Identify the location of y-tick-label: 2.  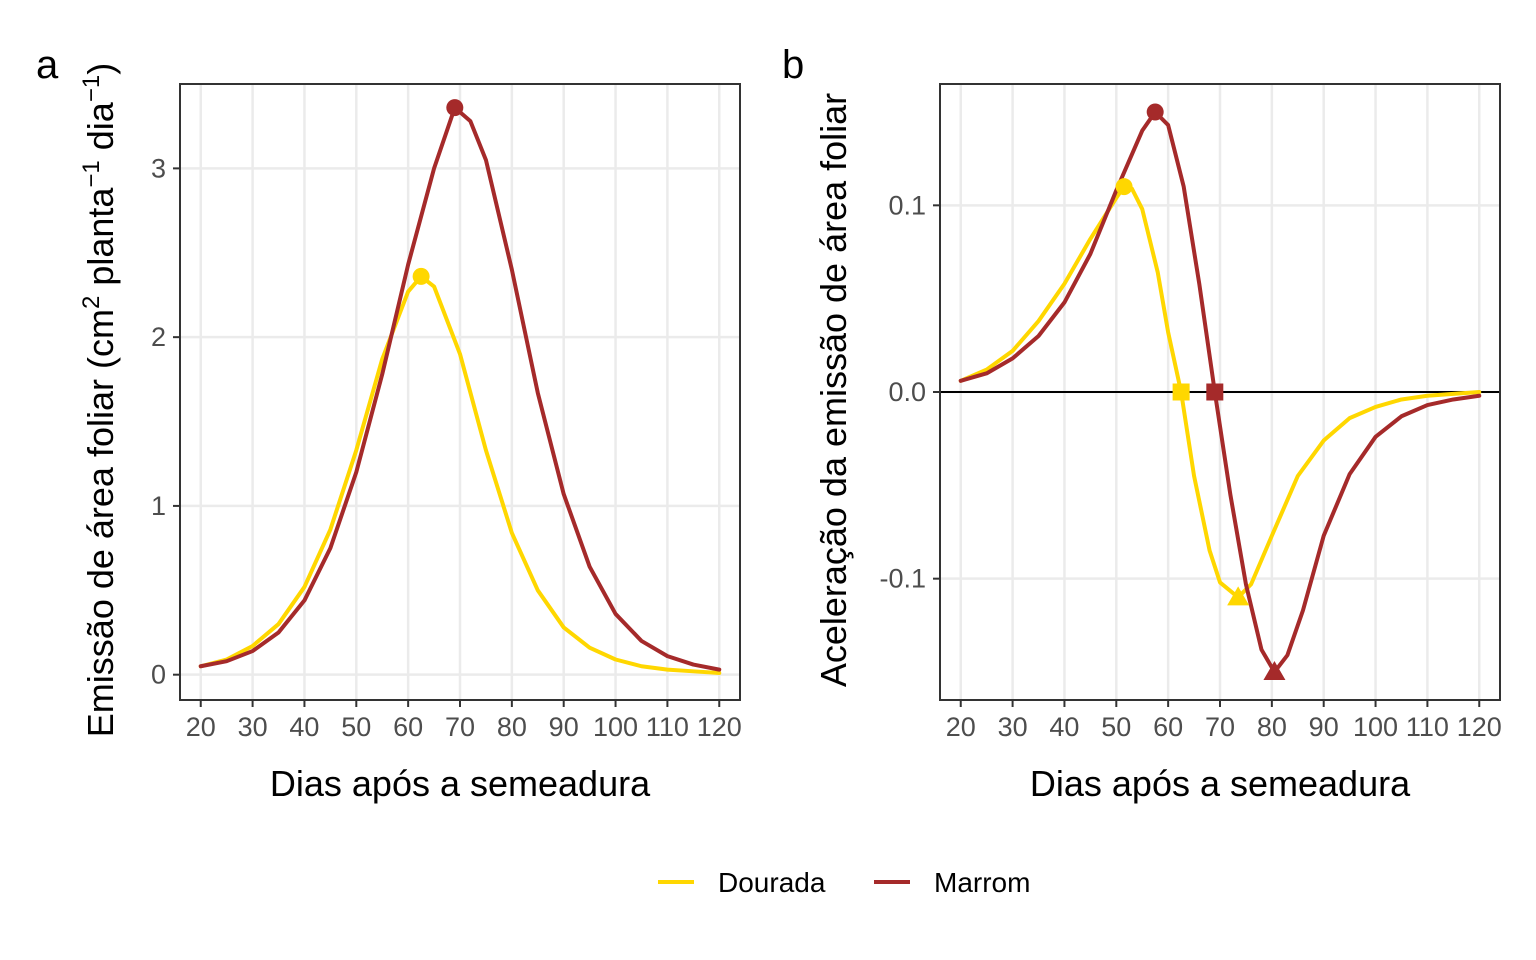
(158, 337).